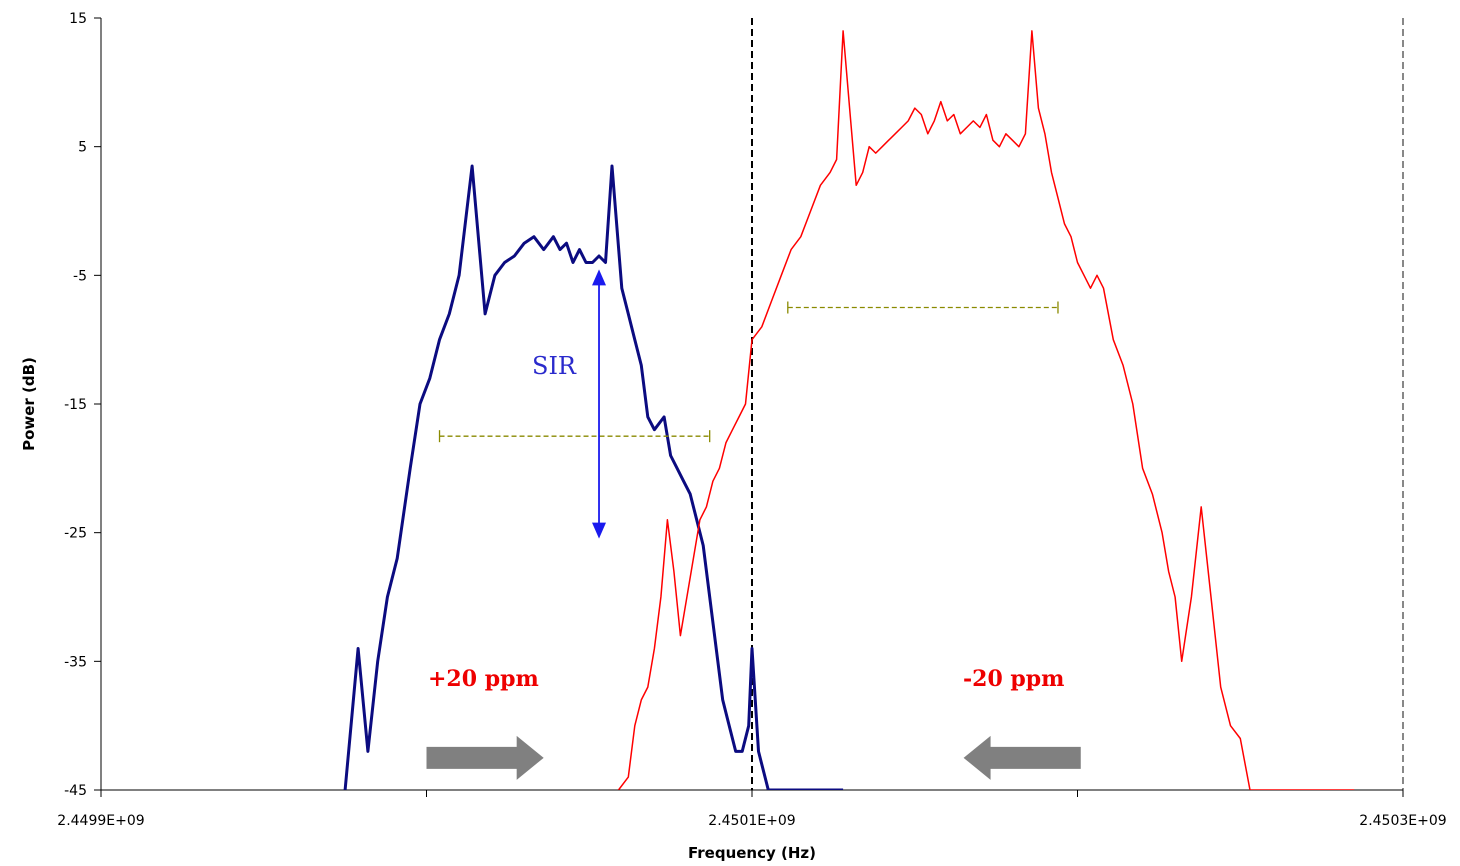 This screenshot has height=866, width=1460. What do you see at coordinates (1013, 679) in the screenshot?
I see `minus-20-ppm-annotation: -20 ppm` at bounding box center [1013, 679].